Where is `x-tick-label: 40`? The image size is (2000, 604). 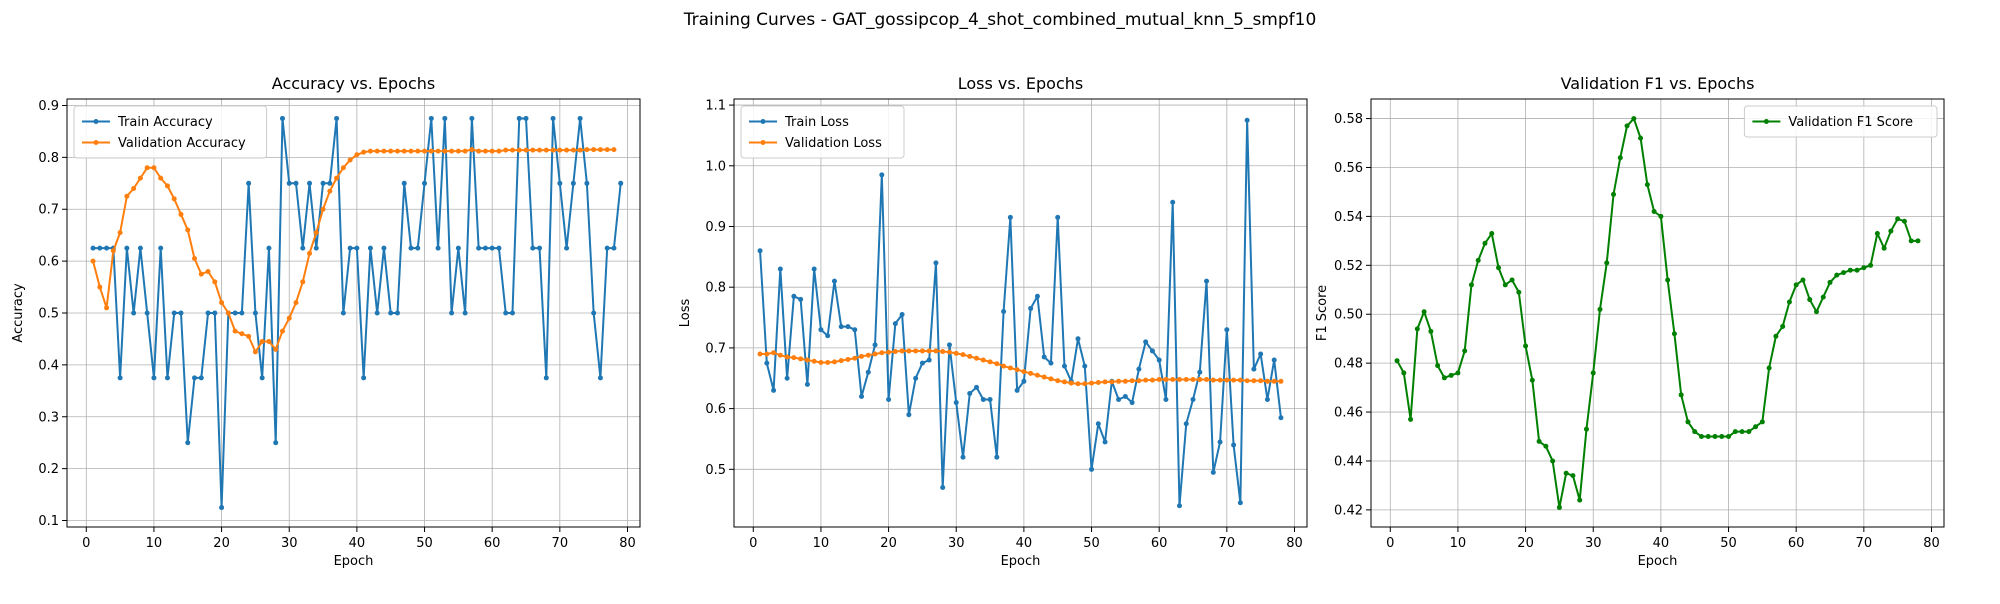
x-tick-label: 40 is located at coordinates (1024, 543).